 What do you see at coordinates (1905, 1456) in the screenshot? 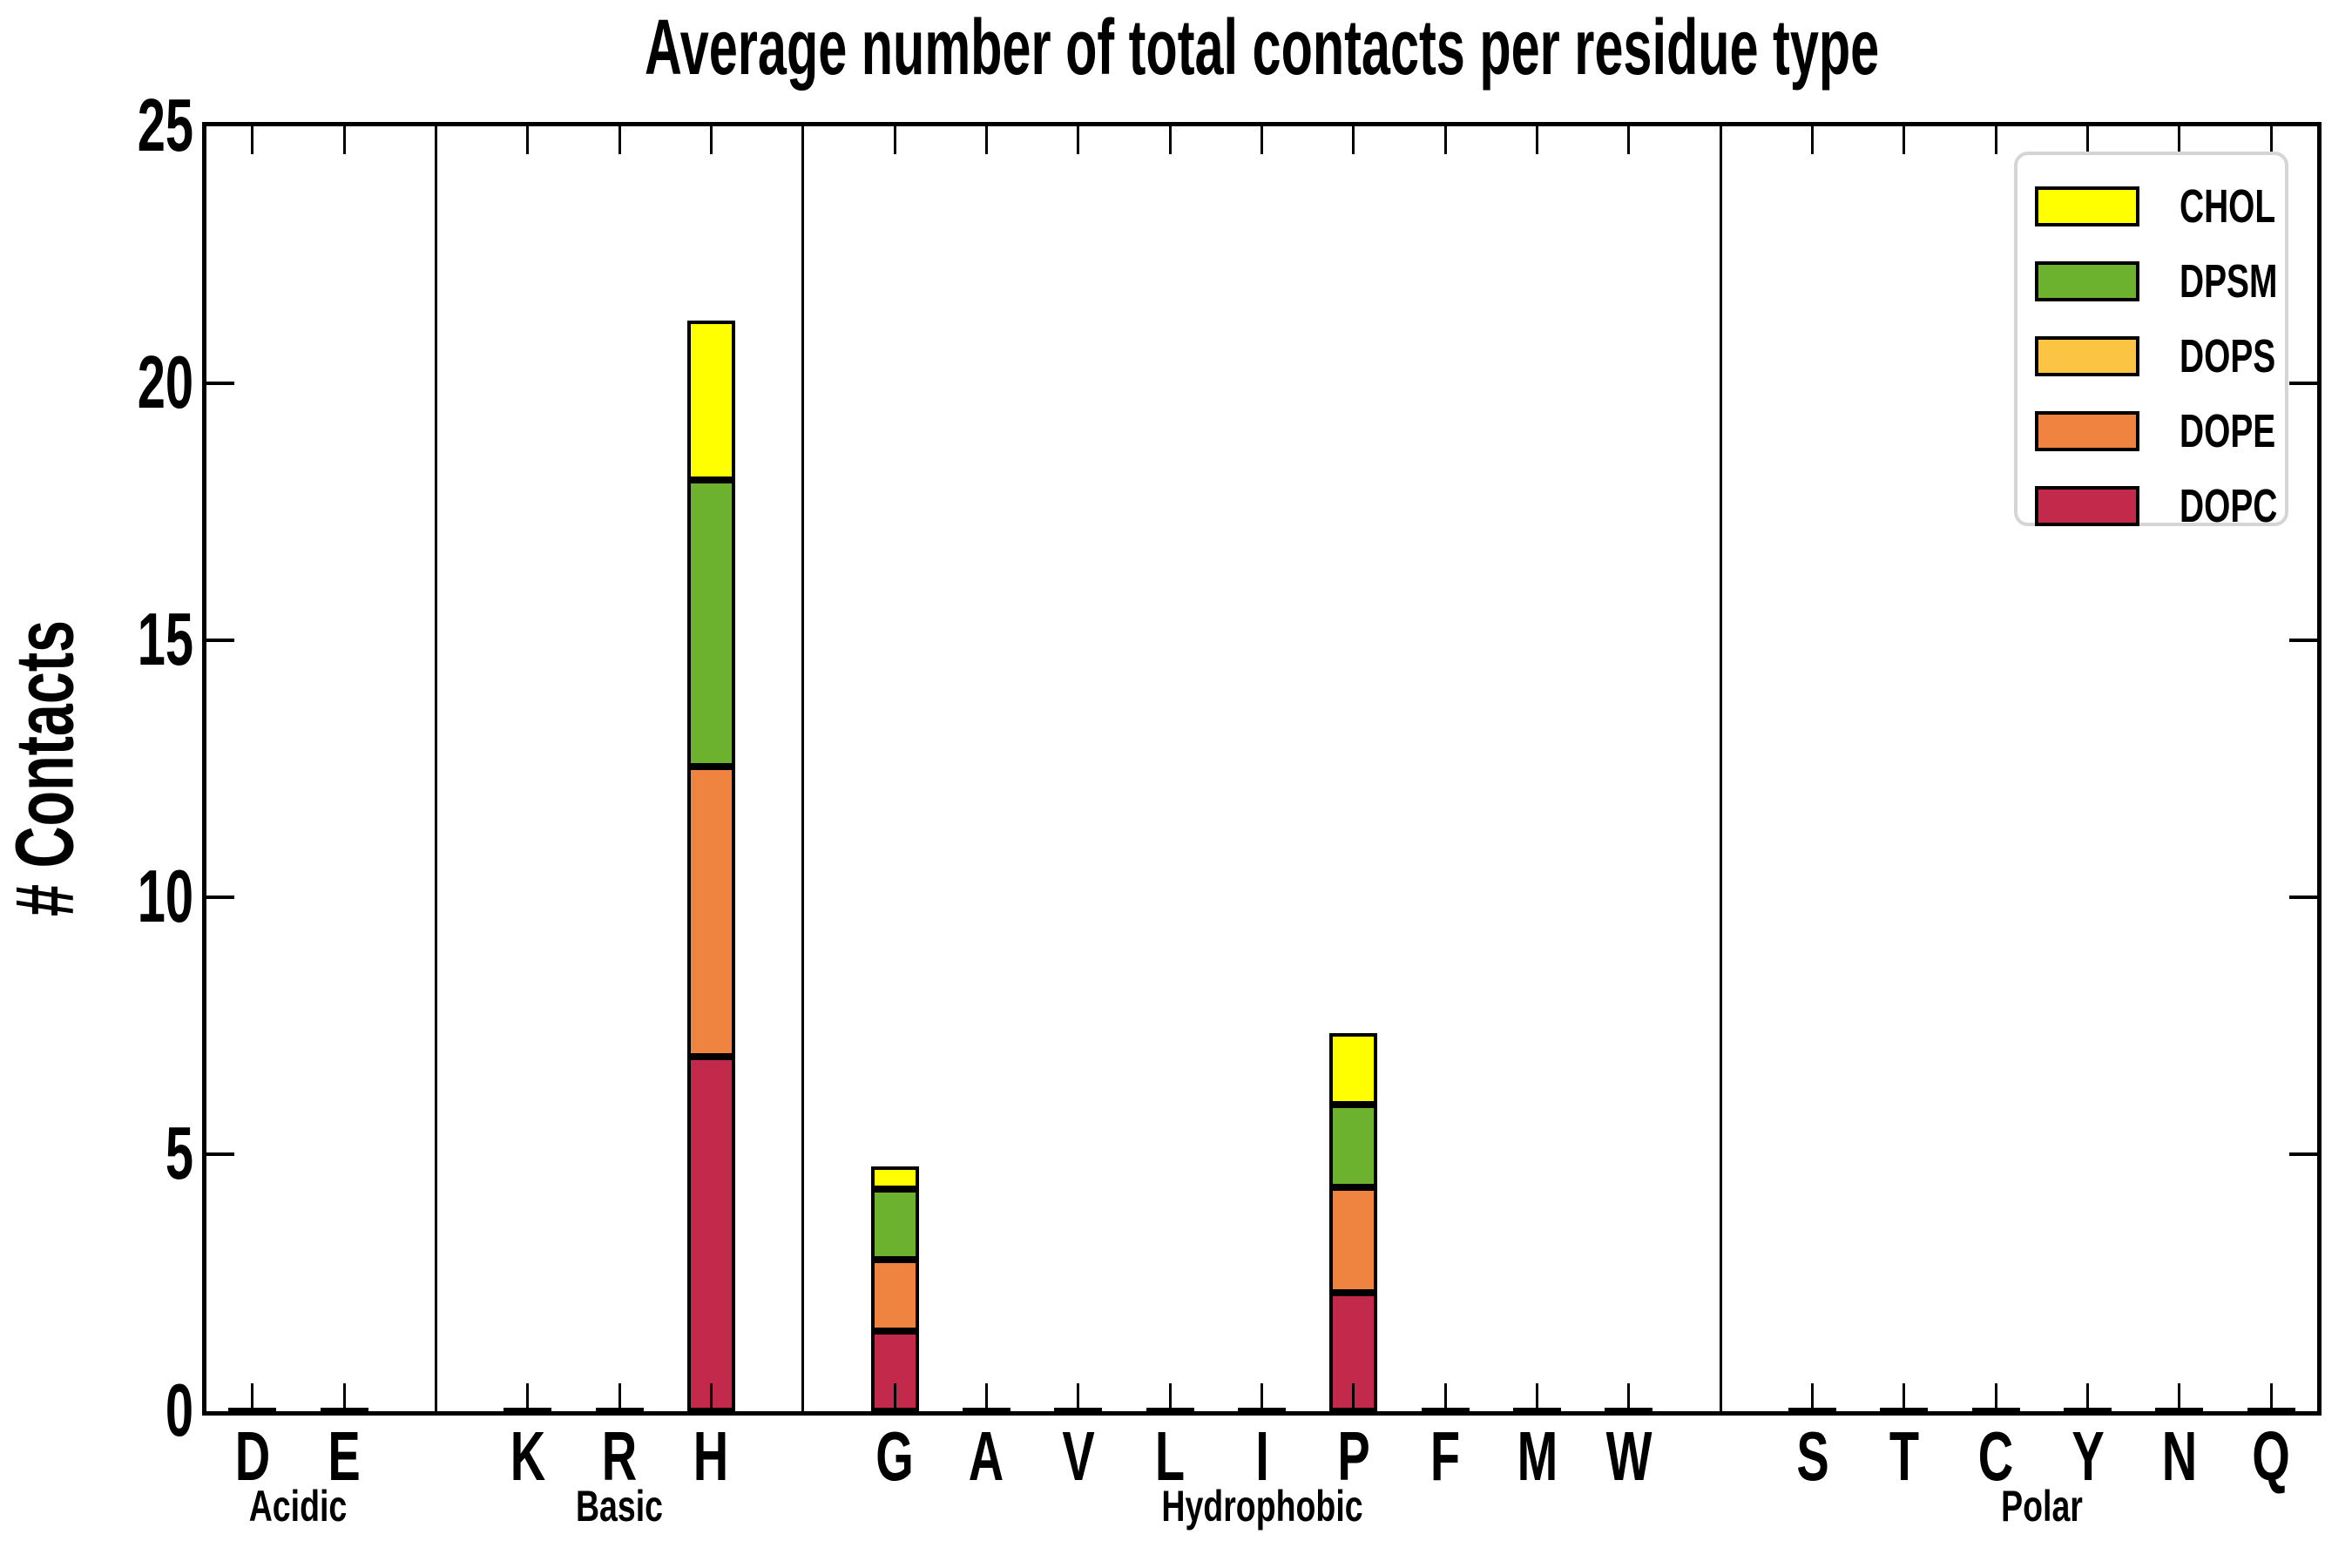
I see `x-tick-label-T: T` at bounding box center [1905, 1456].